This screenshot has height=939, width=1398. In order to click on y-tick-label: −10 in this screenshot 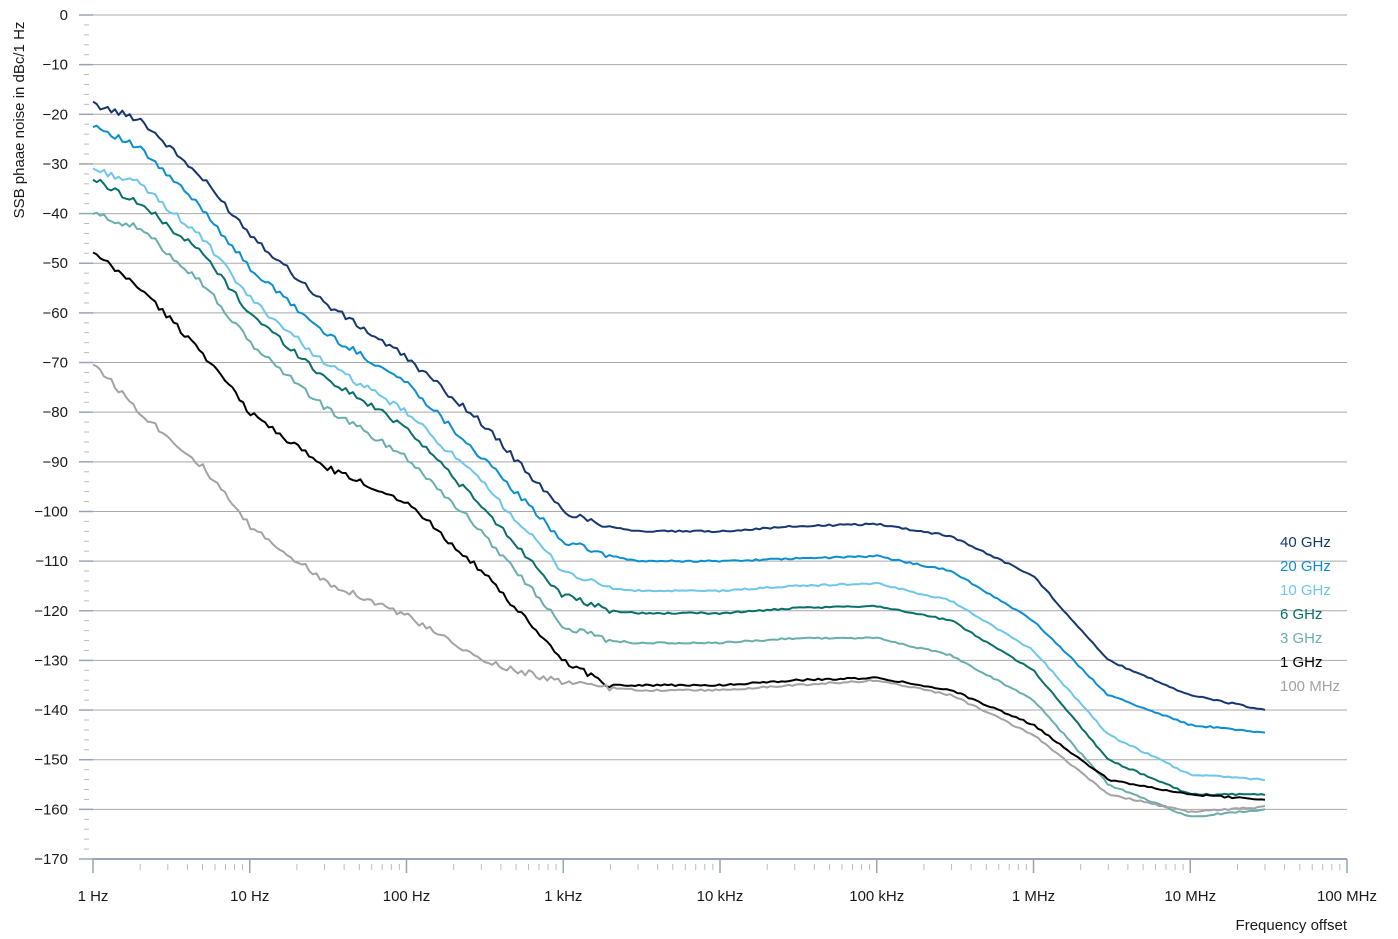, I will do `click(55, 65)`.